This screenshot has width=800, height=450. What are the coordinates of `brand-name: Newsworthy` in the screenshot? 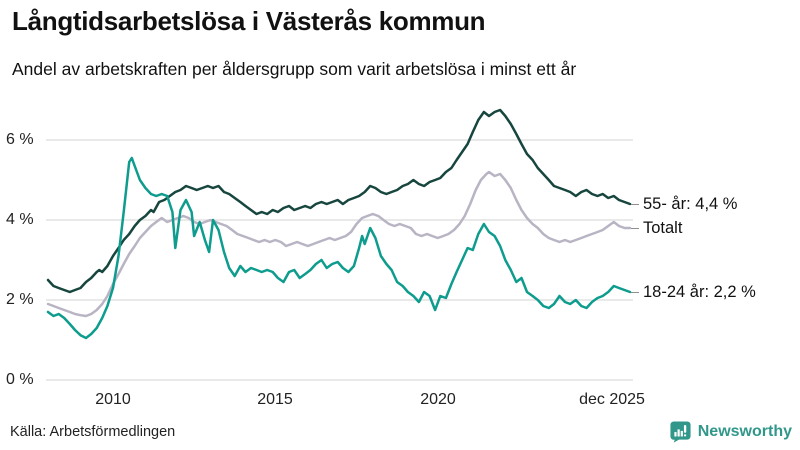 It's located at (744, 431).